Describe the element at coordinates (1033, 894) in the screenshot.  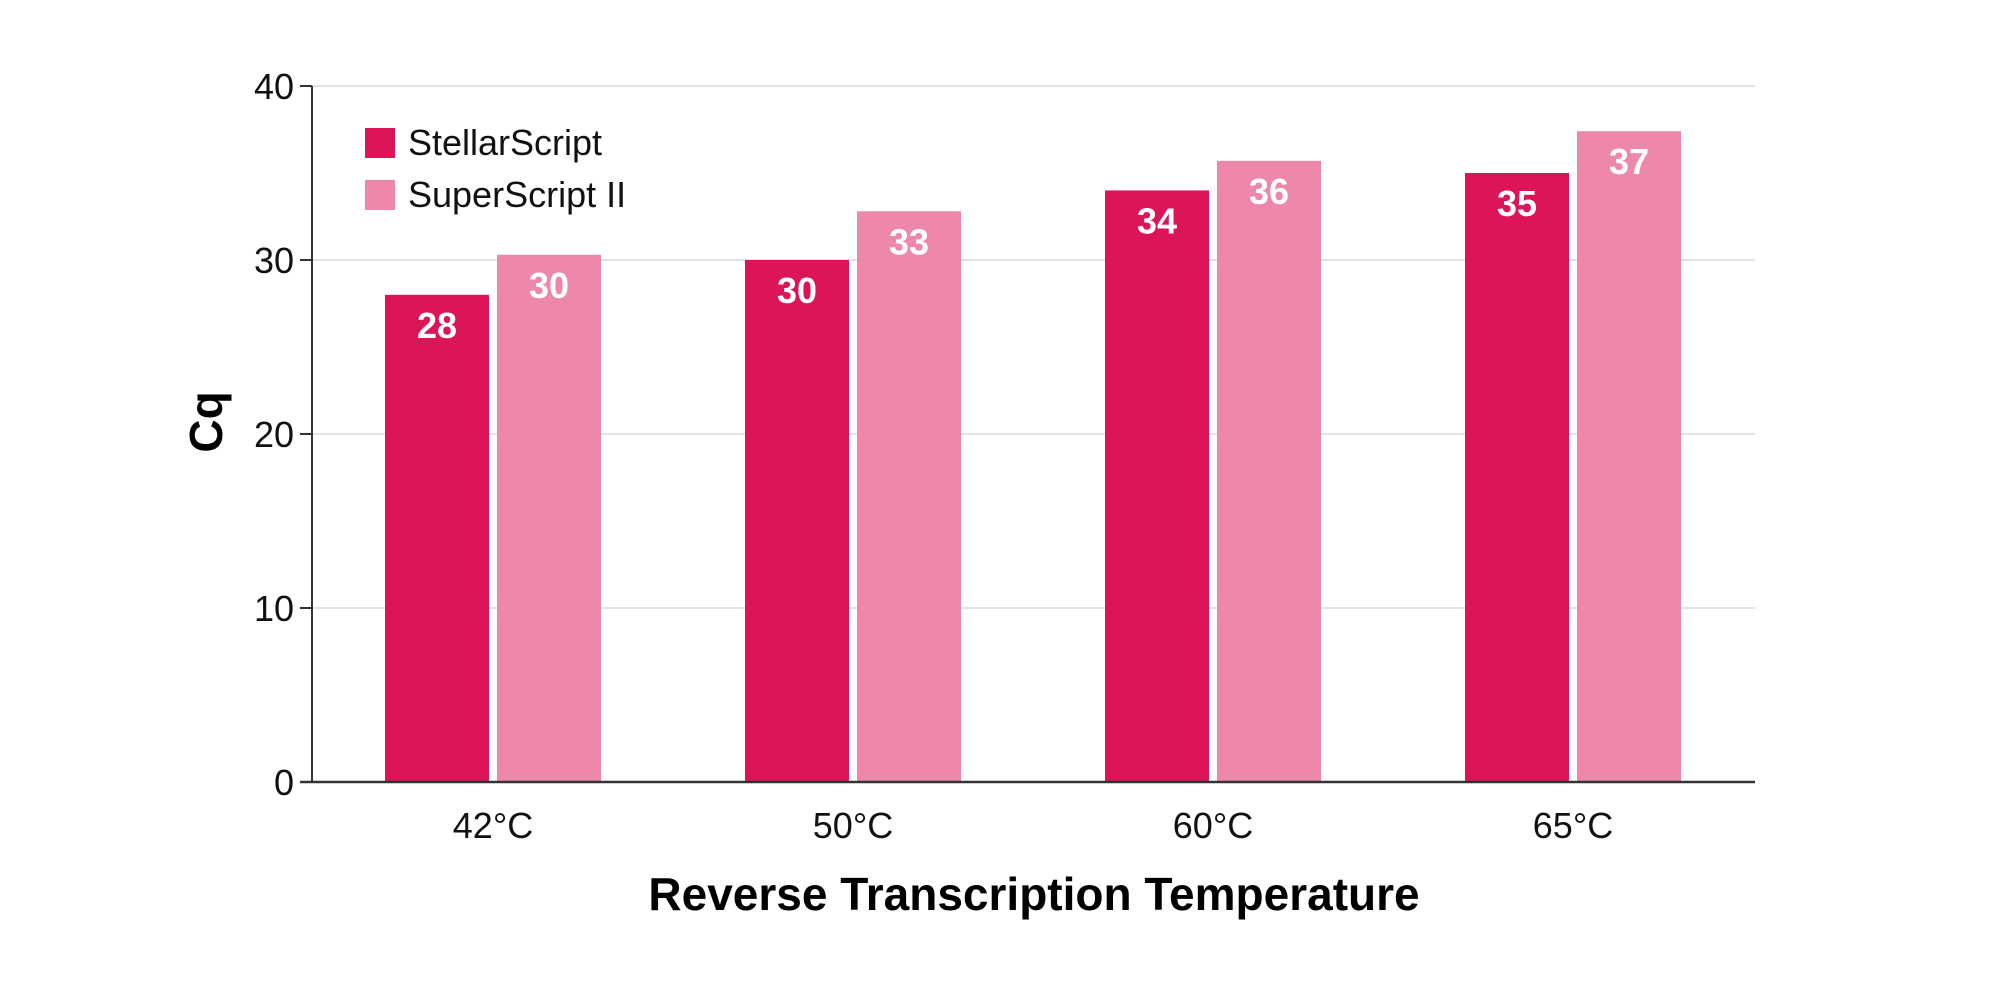
I see `x-axis-title: Reverse Transcription Temperature` at that location.